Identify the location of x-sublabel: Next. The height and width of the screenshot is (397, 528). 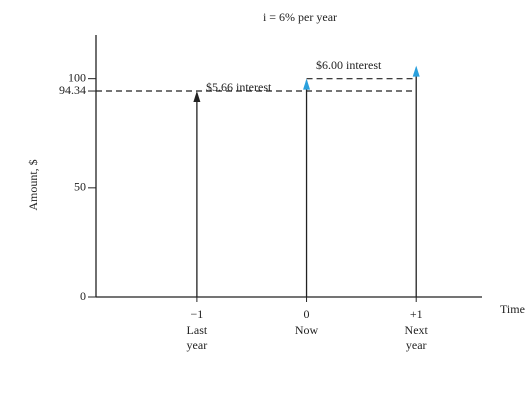
(417, 330).